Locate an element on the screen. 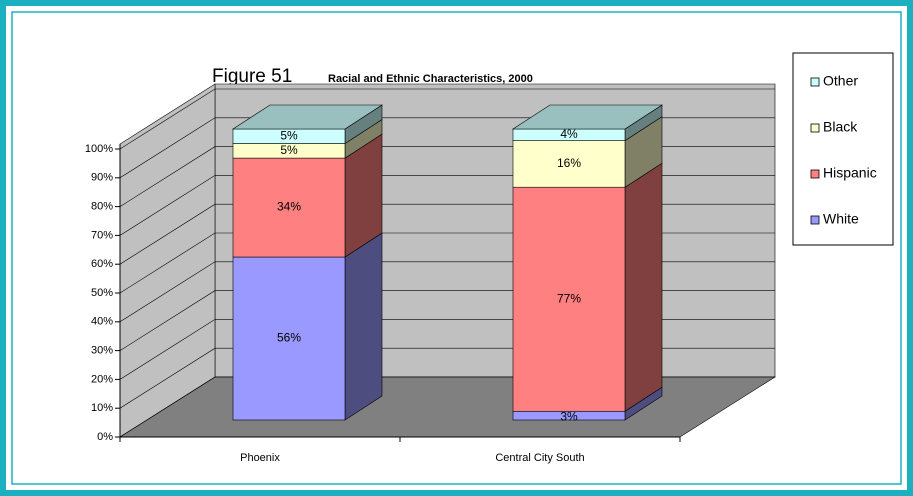 This screenshot has height=496, width=913. data-label: 16% is located at coordinates (569, 163).